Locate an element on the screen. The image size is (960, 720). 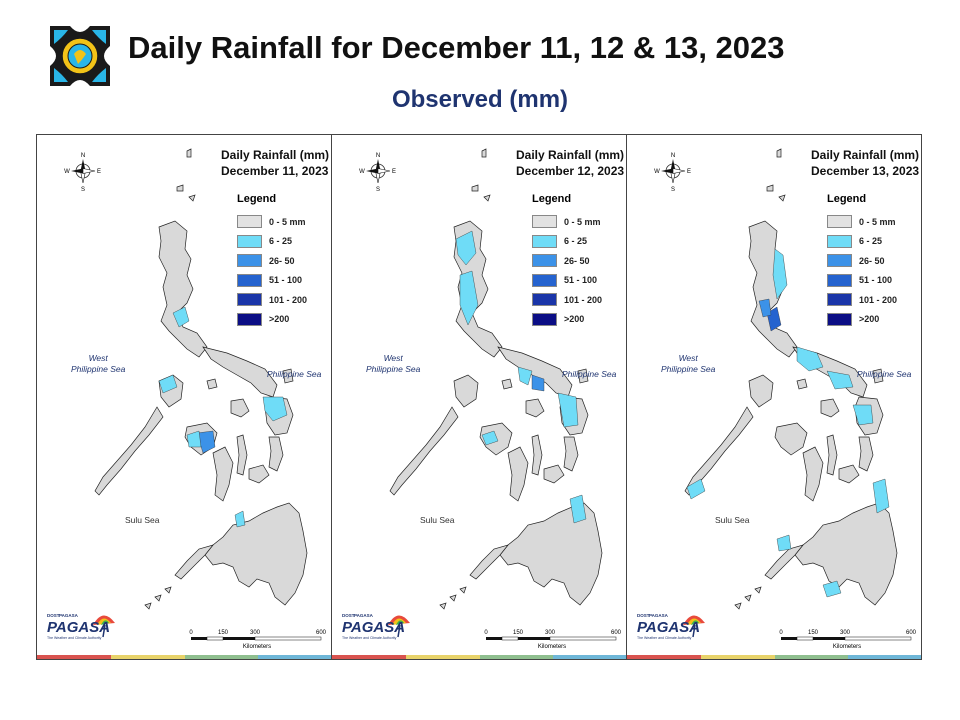
negros is located at coordinates (223, 474).